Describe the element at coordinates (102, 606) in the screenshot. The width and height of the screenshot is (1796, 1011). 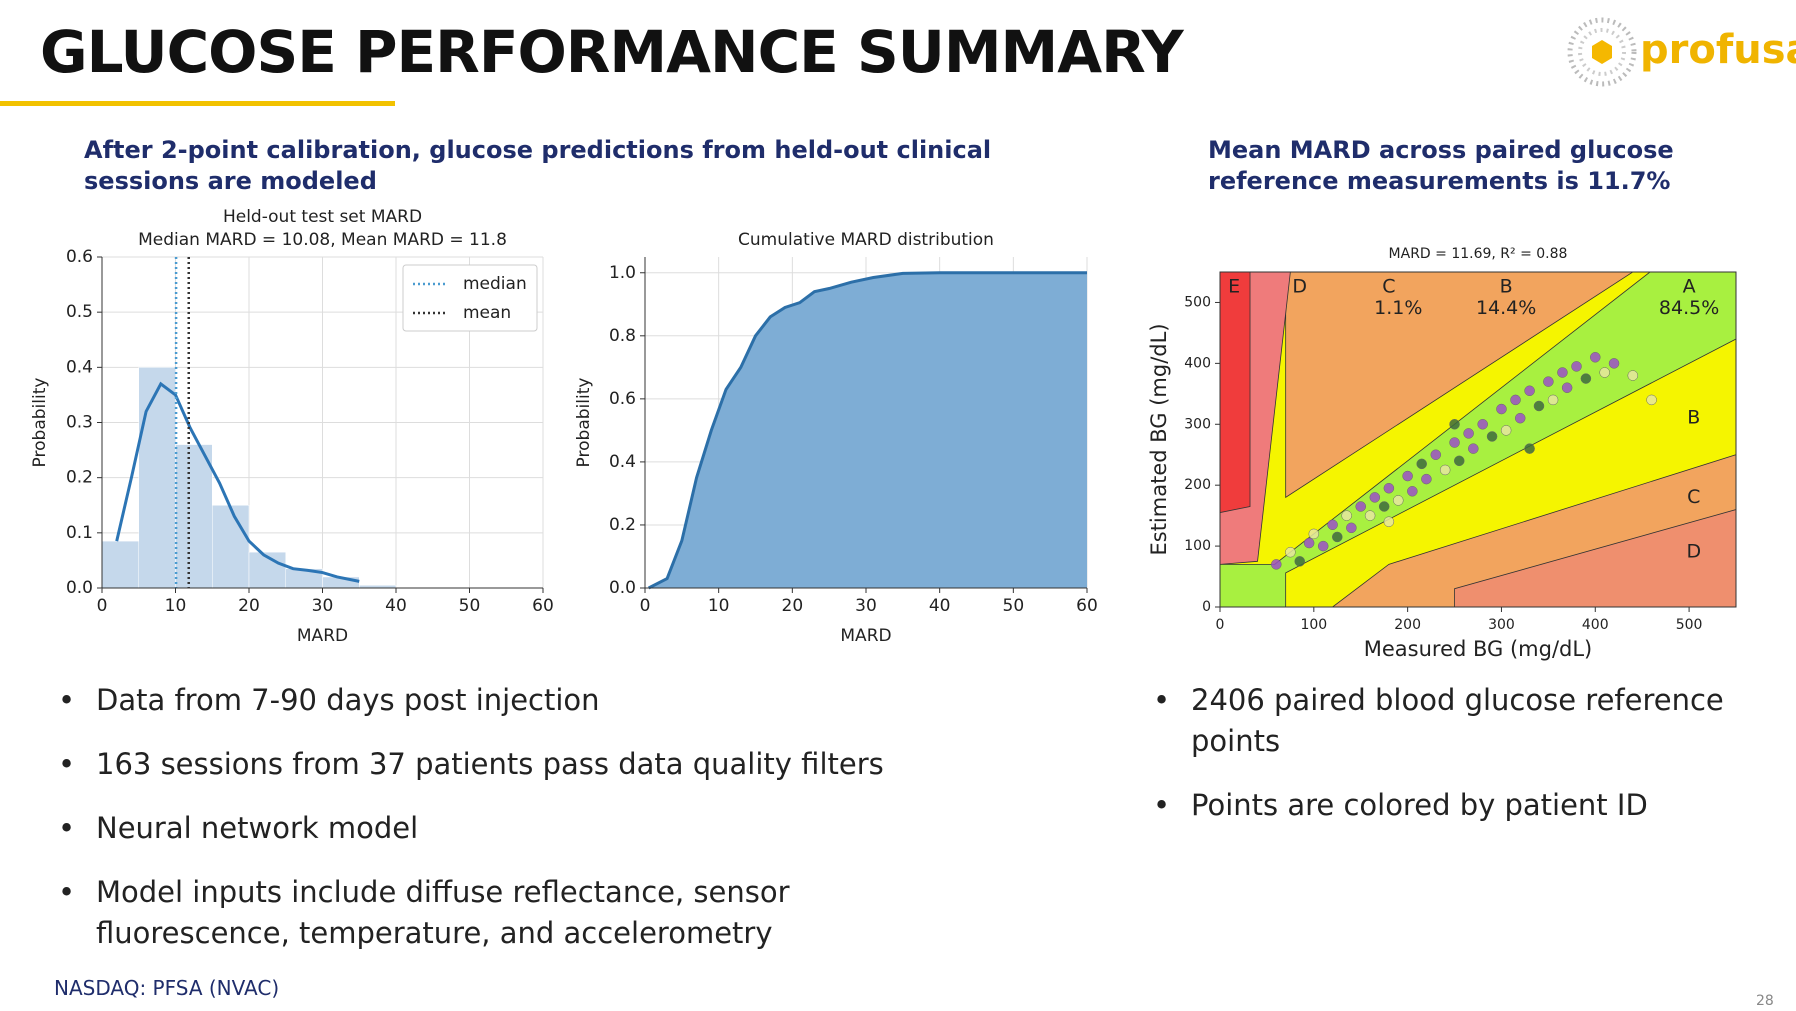
I see `x-tick-label: 0` at that location.